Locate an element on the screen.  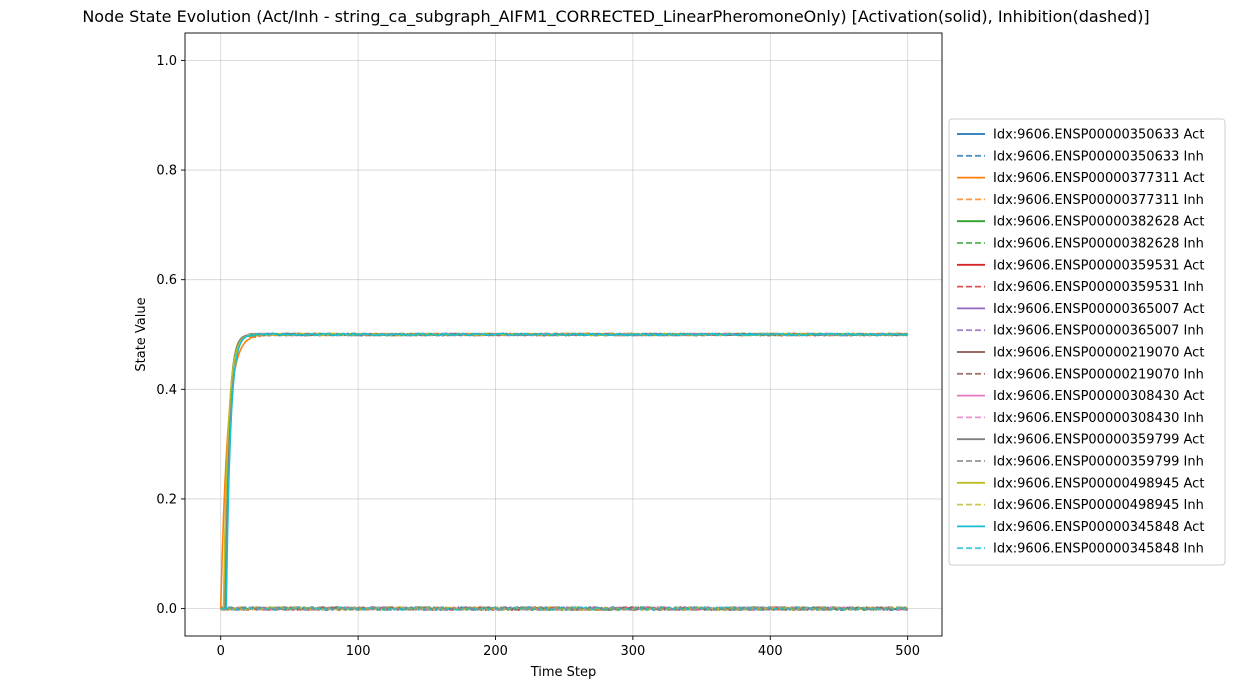
x-tick-label: 400 is located at coordinates (770, 651).